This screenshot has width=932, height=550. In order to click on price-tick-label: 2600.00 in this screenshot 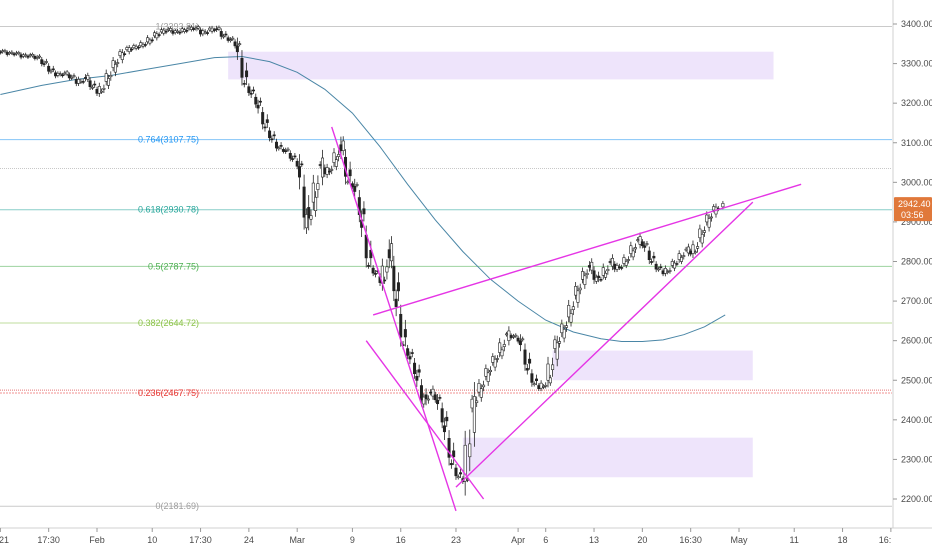, I will do `click(916, 341)`.